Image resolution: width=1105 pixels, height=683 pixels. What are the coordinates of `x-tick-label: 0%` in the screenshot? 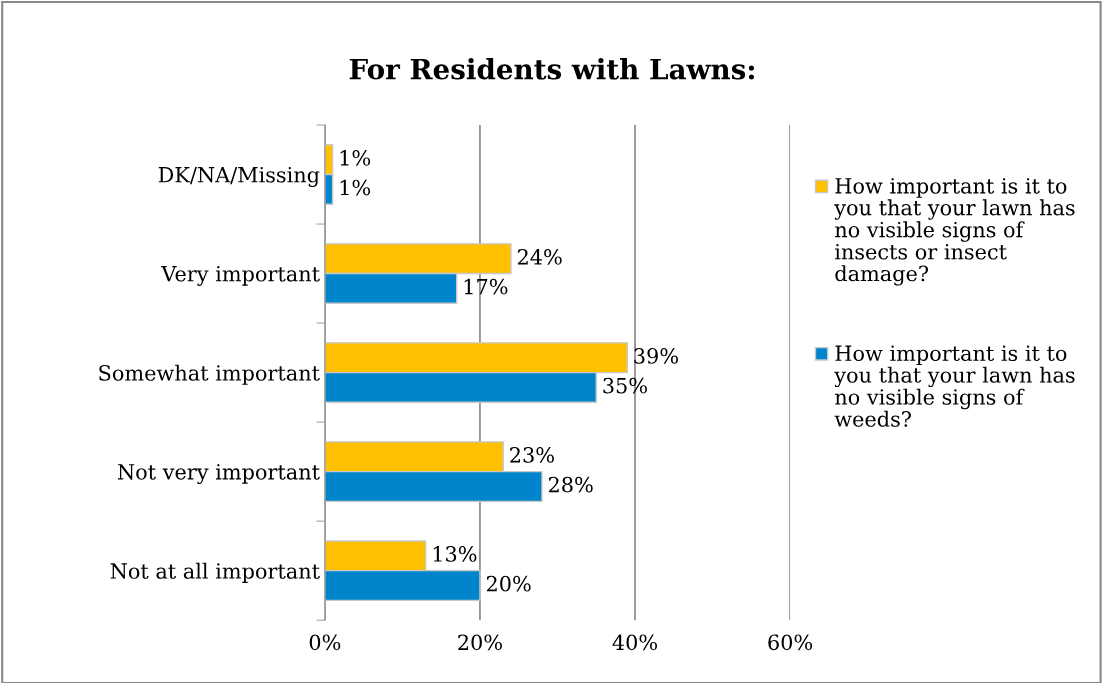 It's located at (325, 642).